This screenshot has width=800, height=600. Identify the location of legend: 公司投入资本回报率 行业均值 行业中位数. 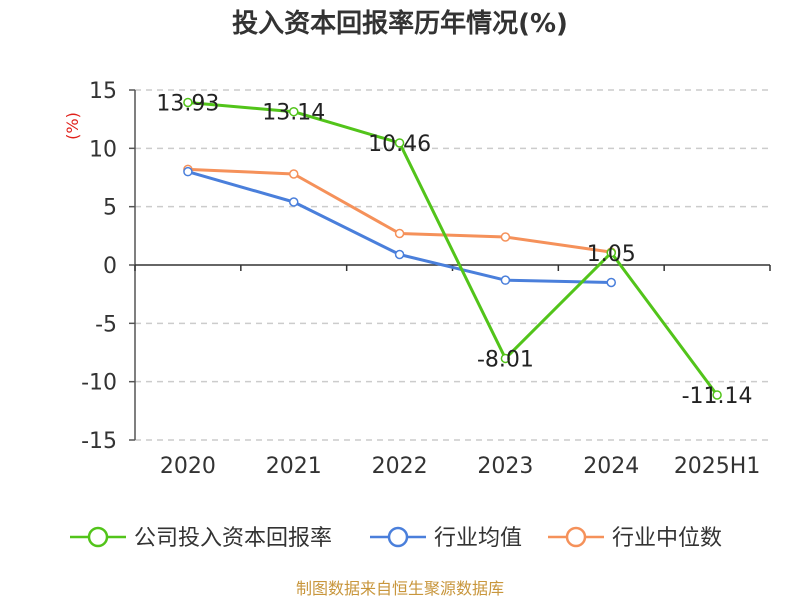
(396, 538).